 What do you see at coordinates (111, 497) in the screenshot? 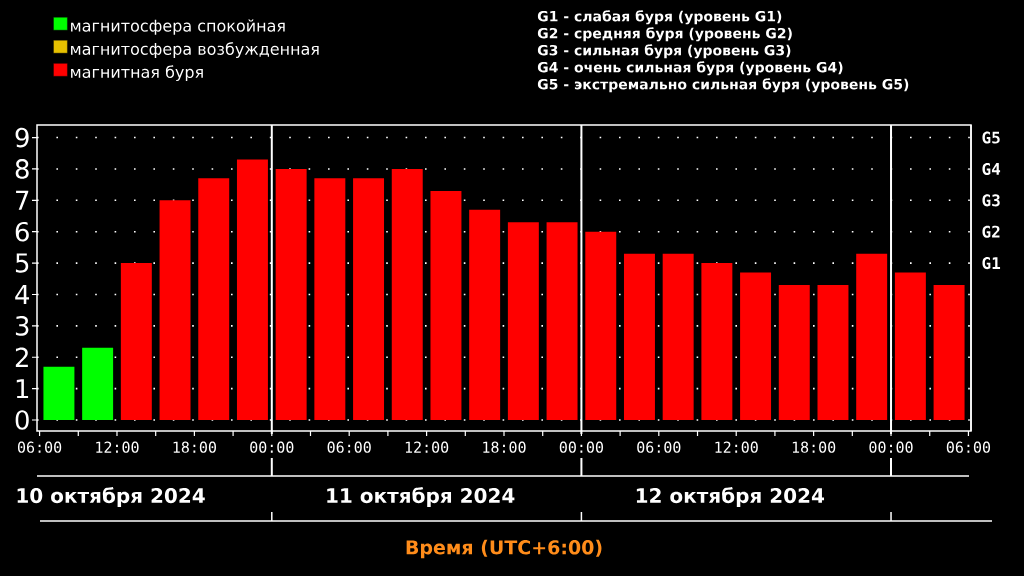
I see `text: 10 октября 2024` at bounding box center [111, 497].